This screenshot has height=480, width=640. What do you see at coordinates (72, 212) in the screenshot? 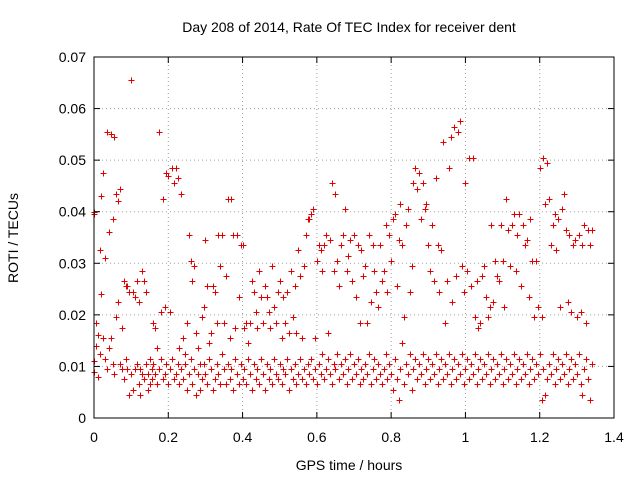
I see `y-tick-label: 0.04` at bounding box center [72, 212].